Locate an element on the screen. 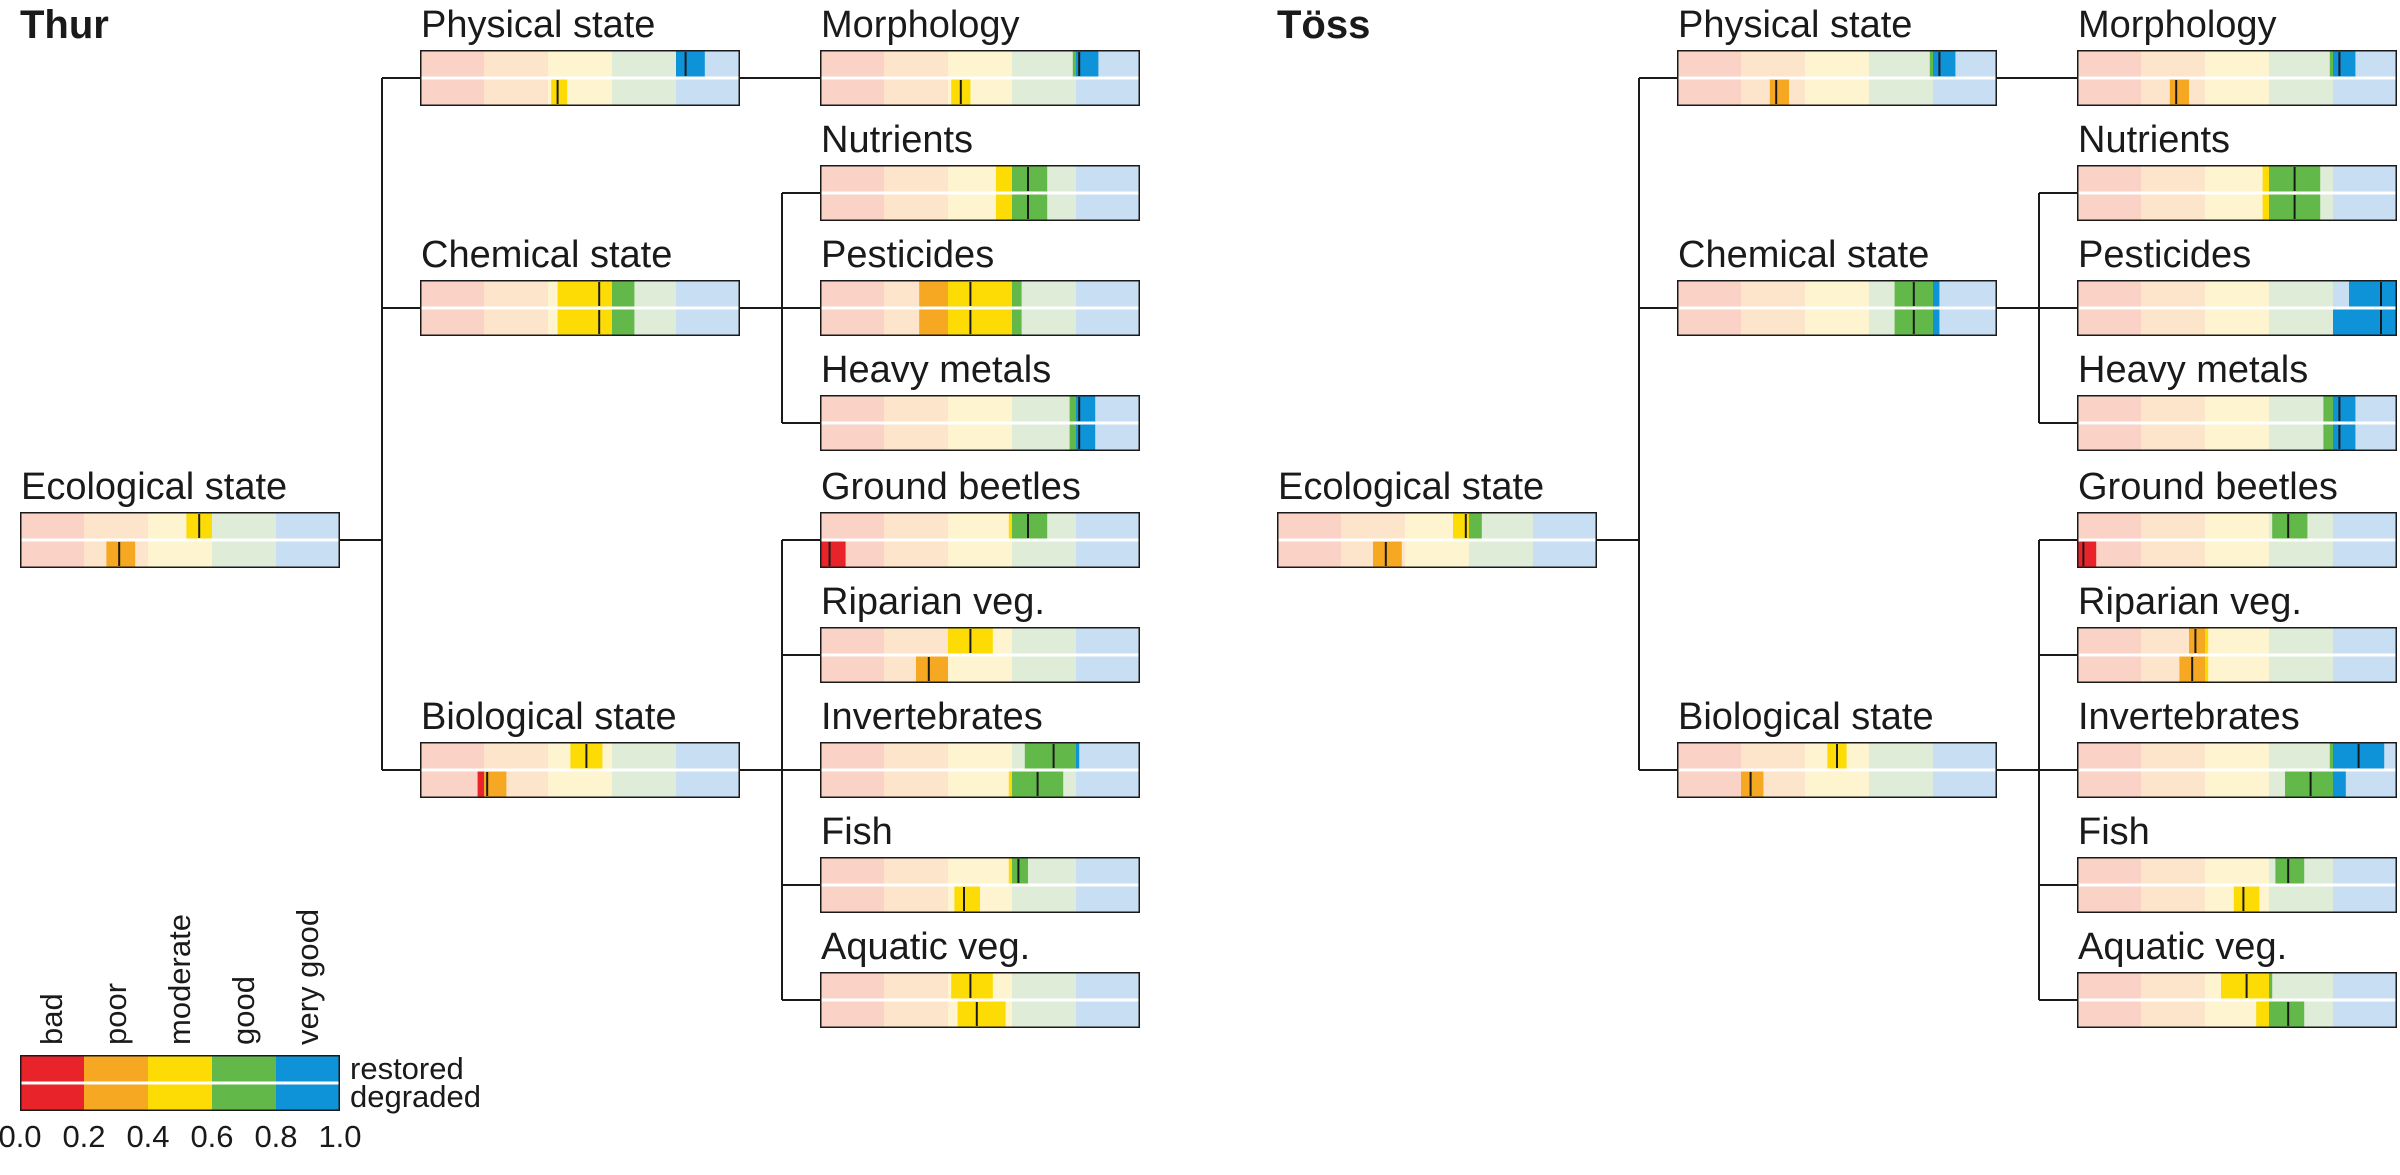 This screenshot has height=1175, width=2400. heavy-metals-outline is located at coordinates (2237, 423).